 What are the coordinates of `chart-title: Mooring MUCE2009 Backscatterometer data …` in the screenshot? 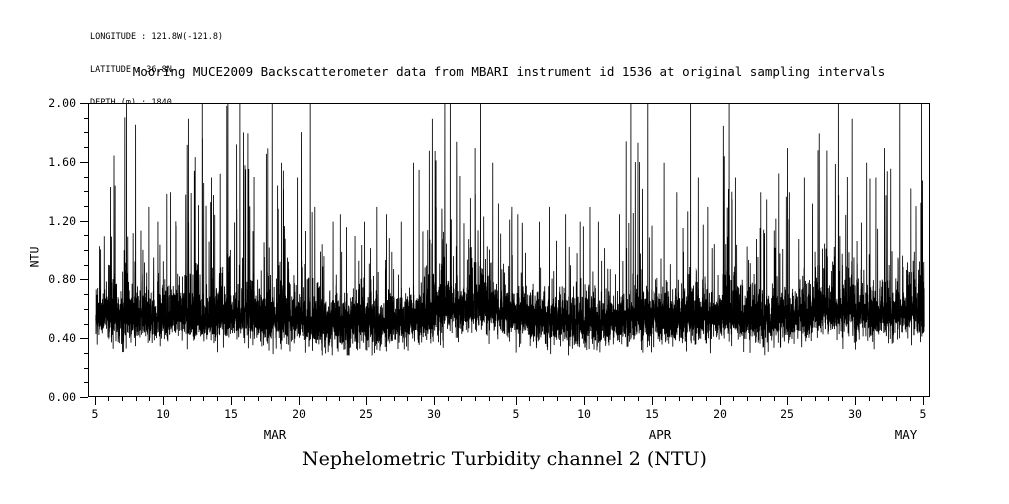 It's located at (509, 71).